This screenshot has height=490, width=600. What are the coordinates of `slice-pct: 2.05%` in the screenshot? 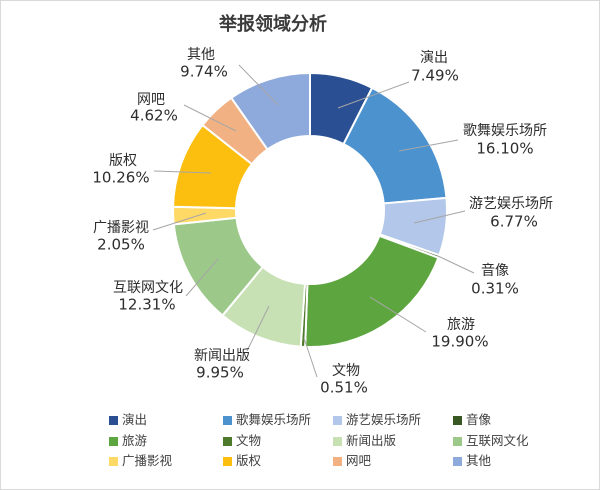 It's located at (121, 245).